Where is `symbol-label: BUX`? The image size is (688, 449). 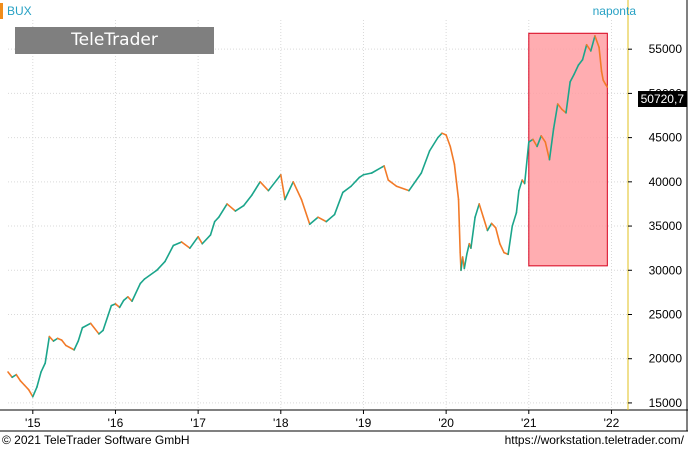 symbol-label: BUX is located at coordinates (16, 11).